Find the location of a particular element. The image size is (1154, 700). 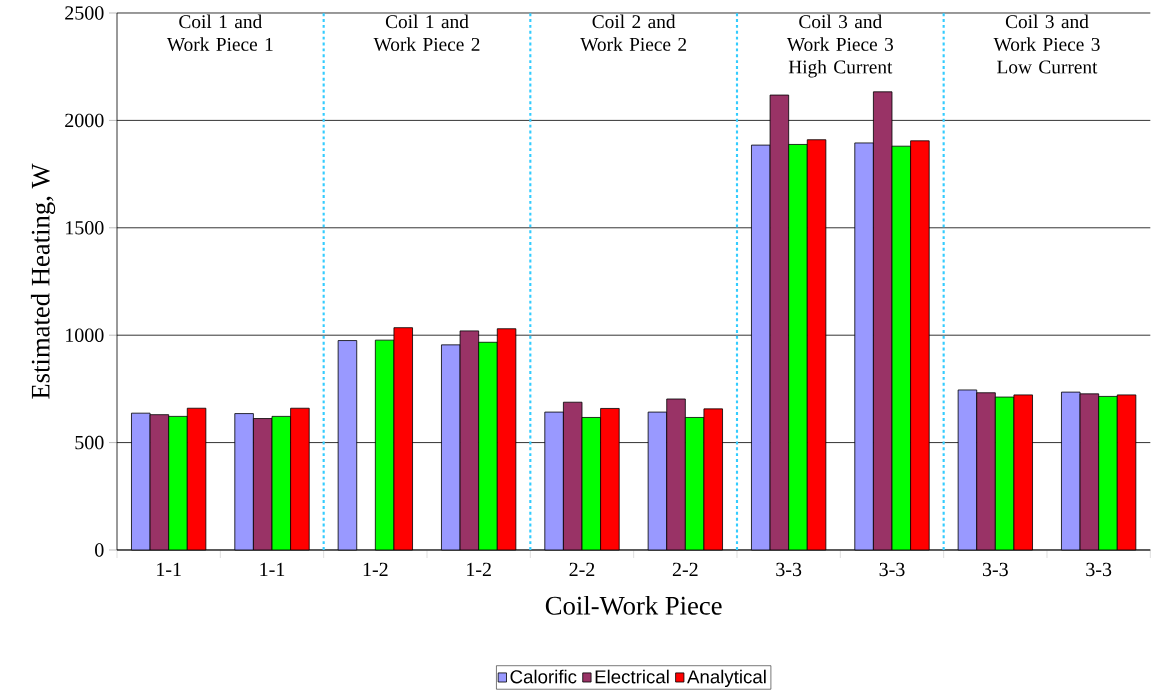

annotation: Coil 1 and Work Piece 2 is located at coordinates (426, 32).